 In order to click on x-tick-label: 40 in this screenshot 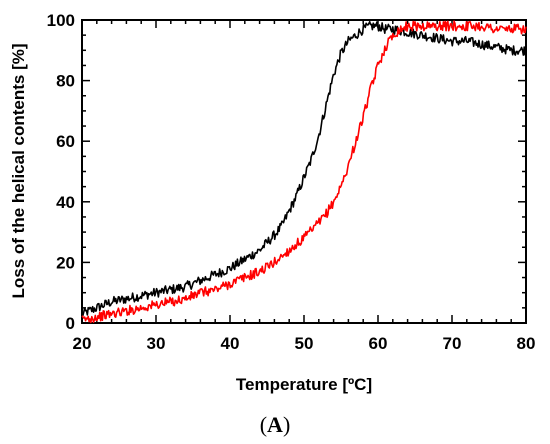, I will do `click(230, 343)`.